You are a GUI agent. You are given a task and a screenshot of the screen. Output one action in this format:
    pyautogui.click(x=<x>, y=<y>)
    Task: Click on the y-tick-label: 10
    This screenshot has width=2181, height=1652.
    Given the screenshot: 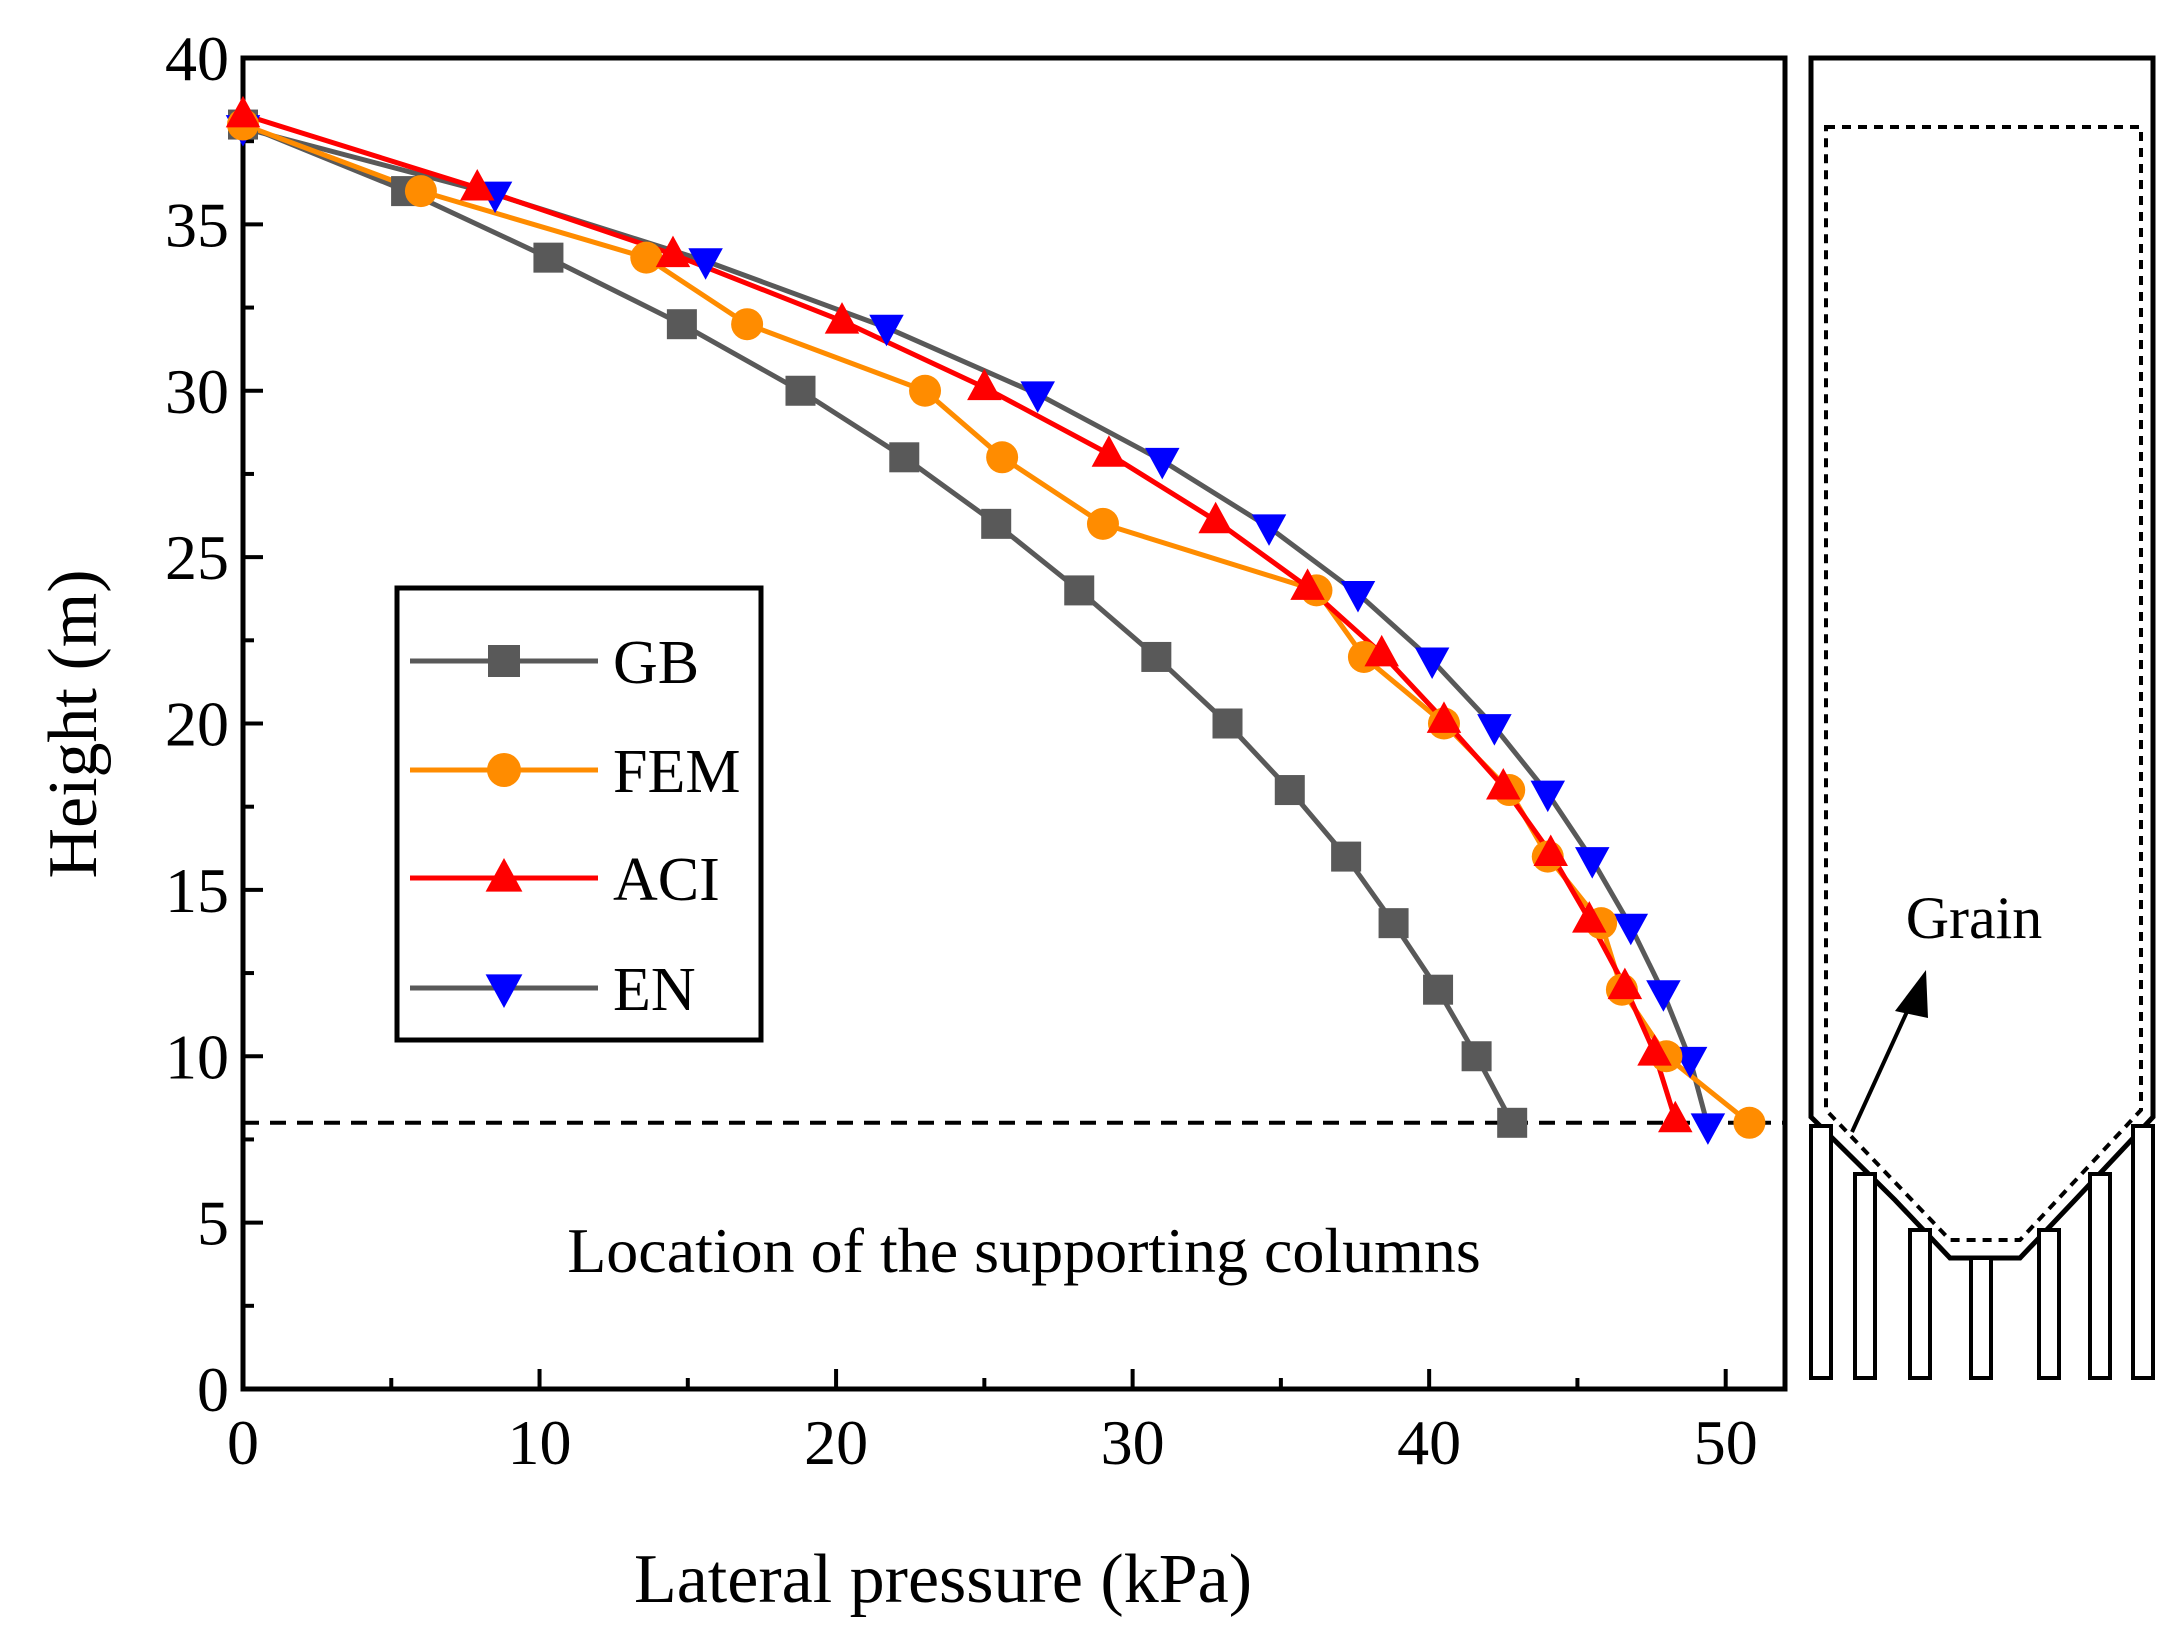 What is the action you would take?
    pyautogui.click(x=197, y=1056)
    